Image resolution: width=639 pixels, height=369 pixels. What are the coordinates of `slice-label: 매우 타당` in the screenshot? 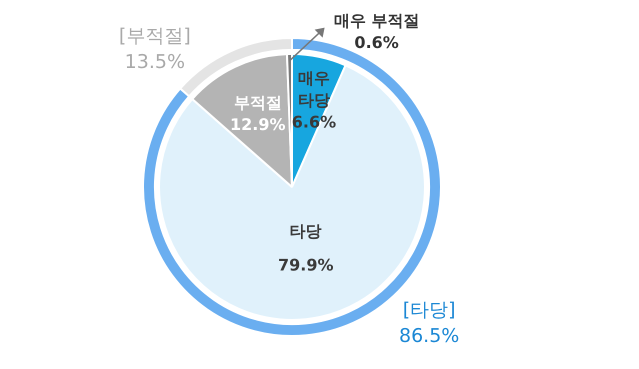 It's located at (314, 89).